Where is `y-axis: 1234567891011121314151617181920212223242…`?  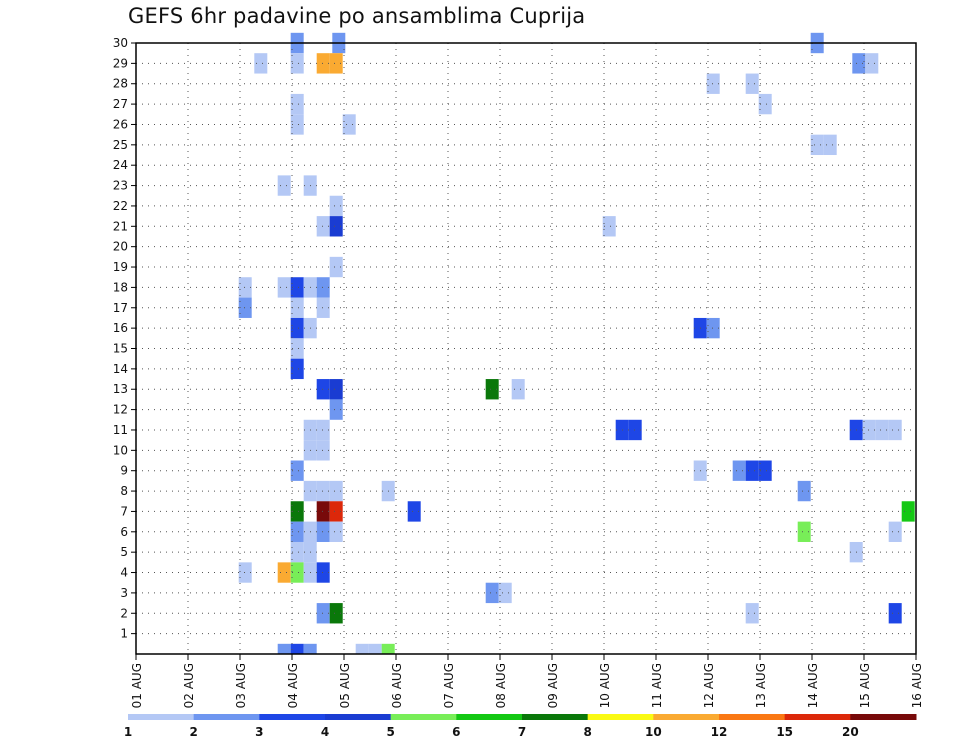
y-axis: 1234567891011121314151617181920212223242… is located at coordinates (124, 338).